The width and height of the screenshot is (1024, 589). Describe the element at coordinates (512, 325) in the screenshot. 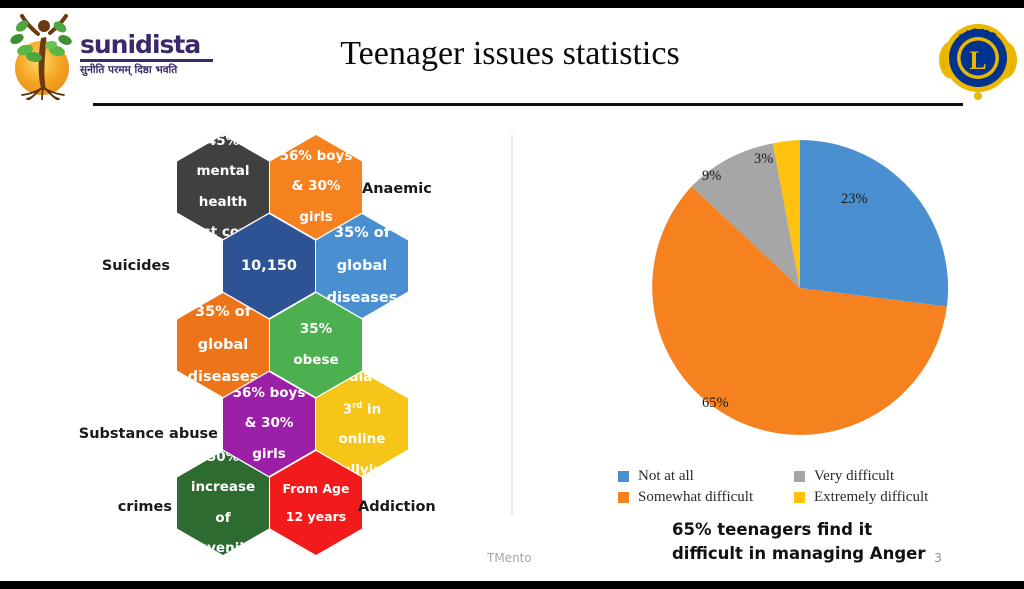

I see `vertical-divider` at that location.